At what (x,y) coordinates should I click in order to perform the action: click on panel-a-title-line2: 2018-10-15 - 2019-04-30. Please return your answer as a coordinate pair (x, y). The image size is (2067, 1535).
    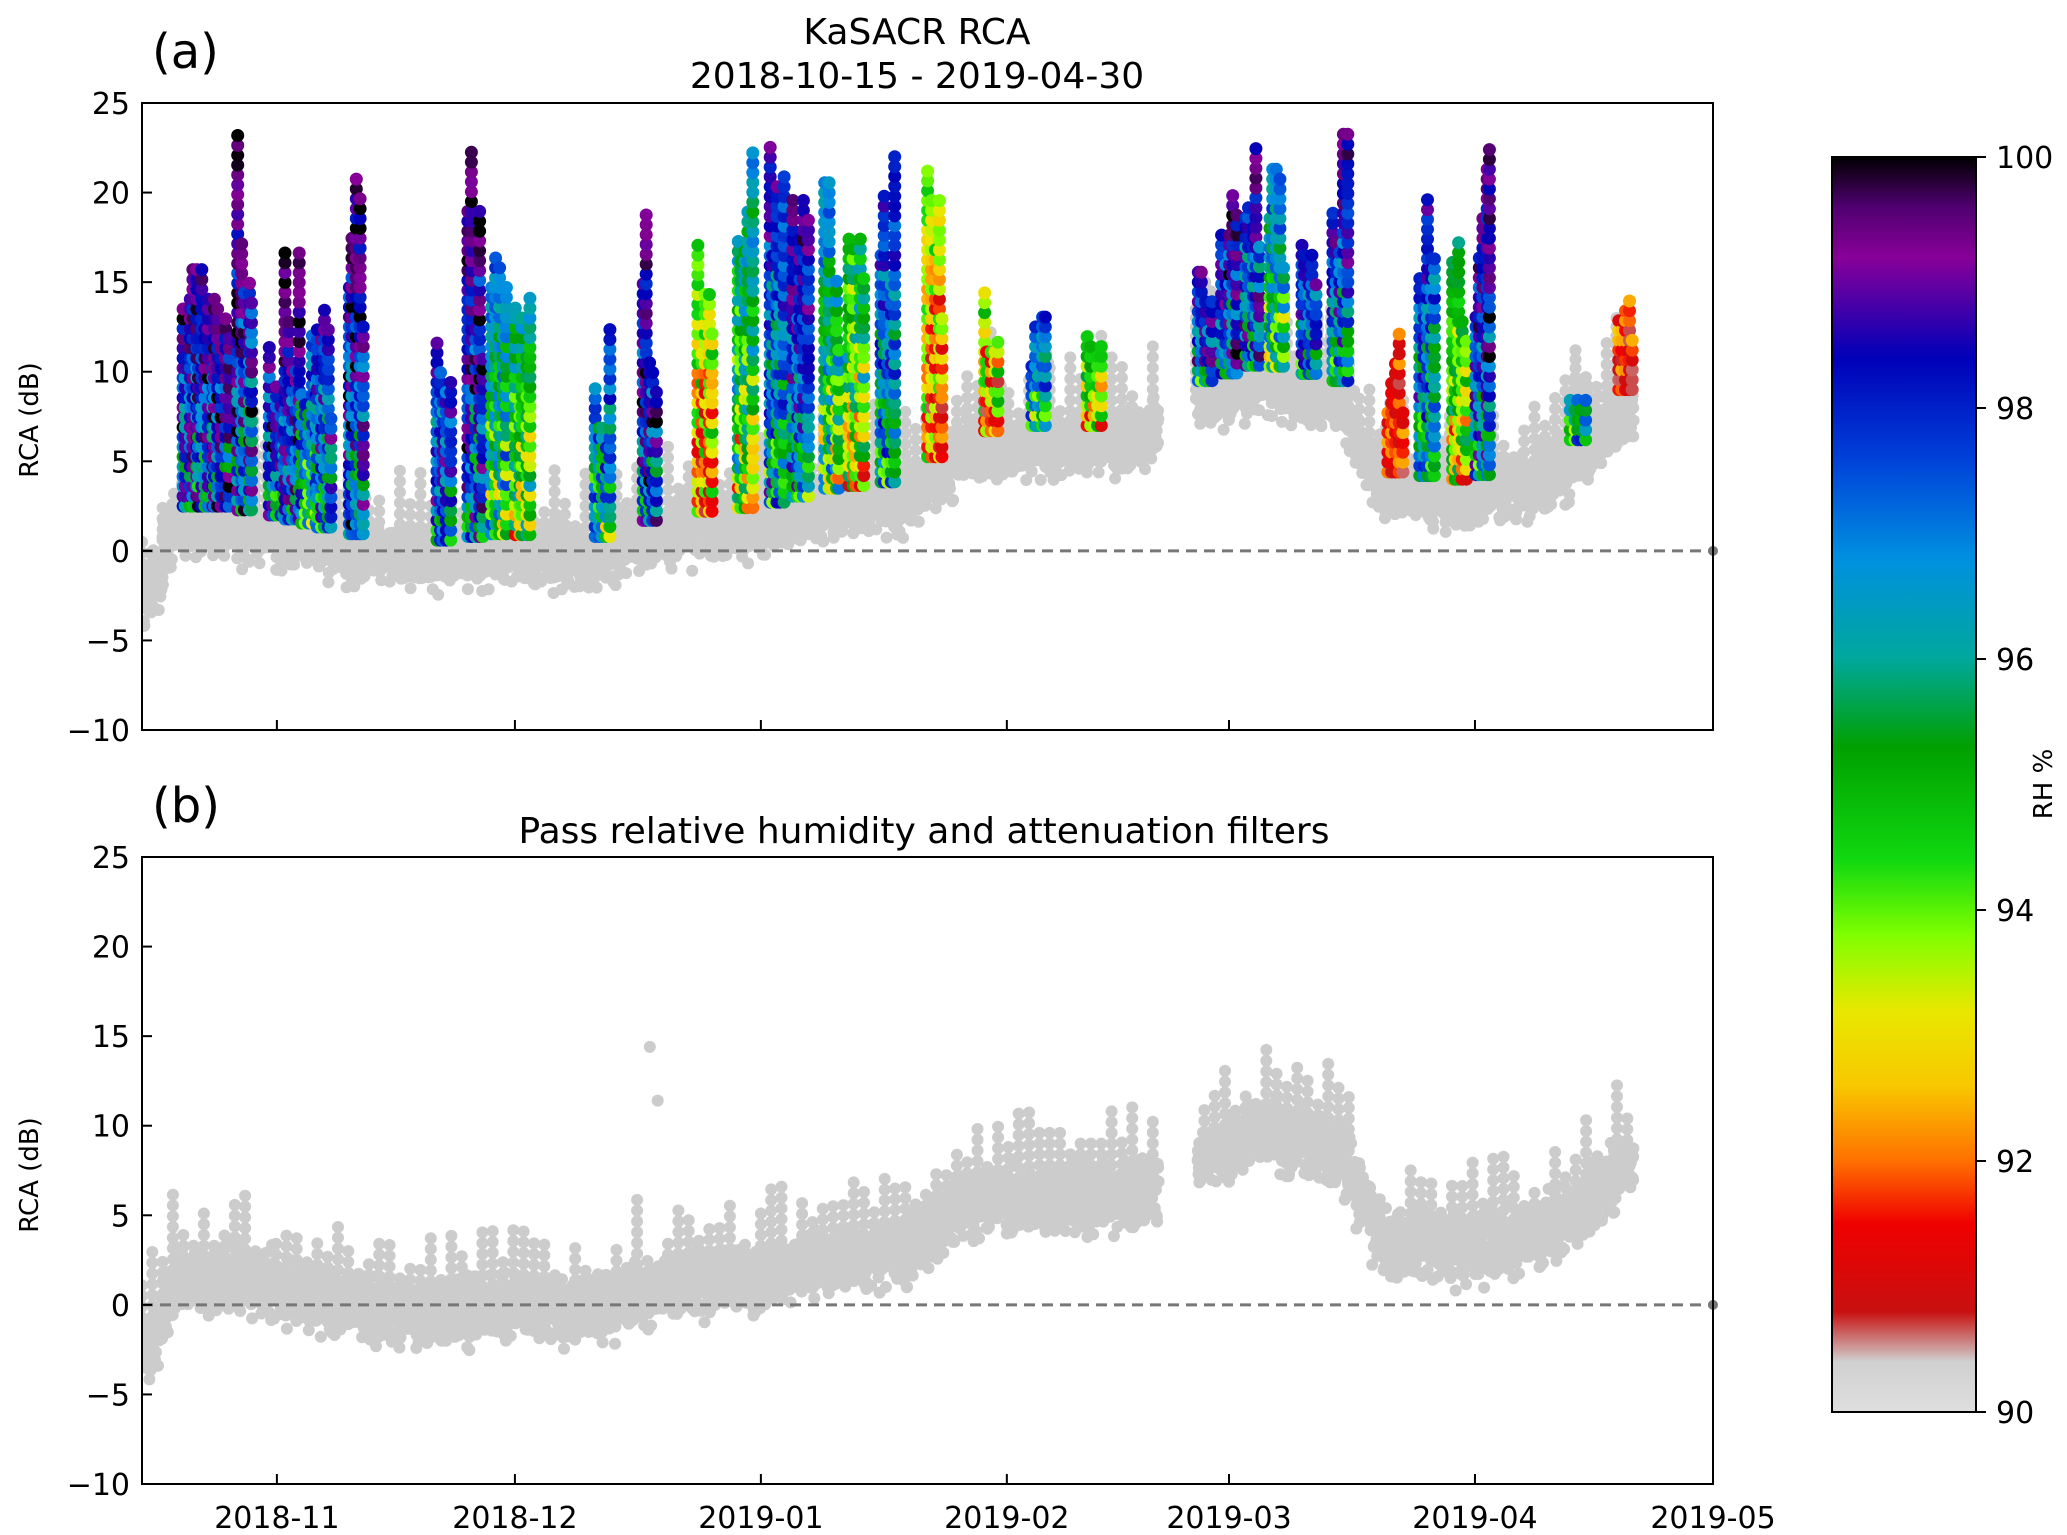
    Looking at the image, I should click on (917, 76).